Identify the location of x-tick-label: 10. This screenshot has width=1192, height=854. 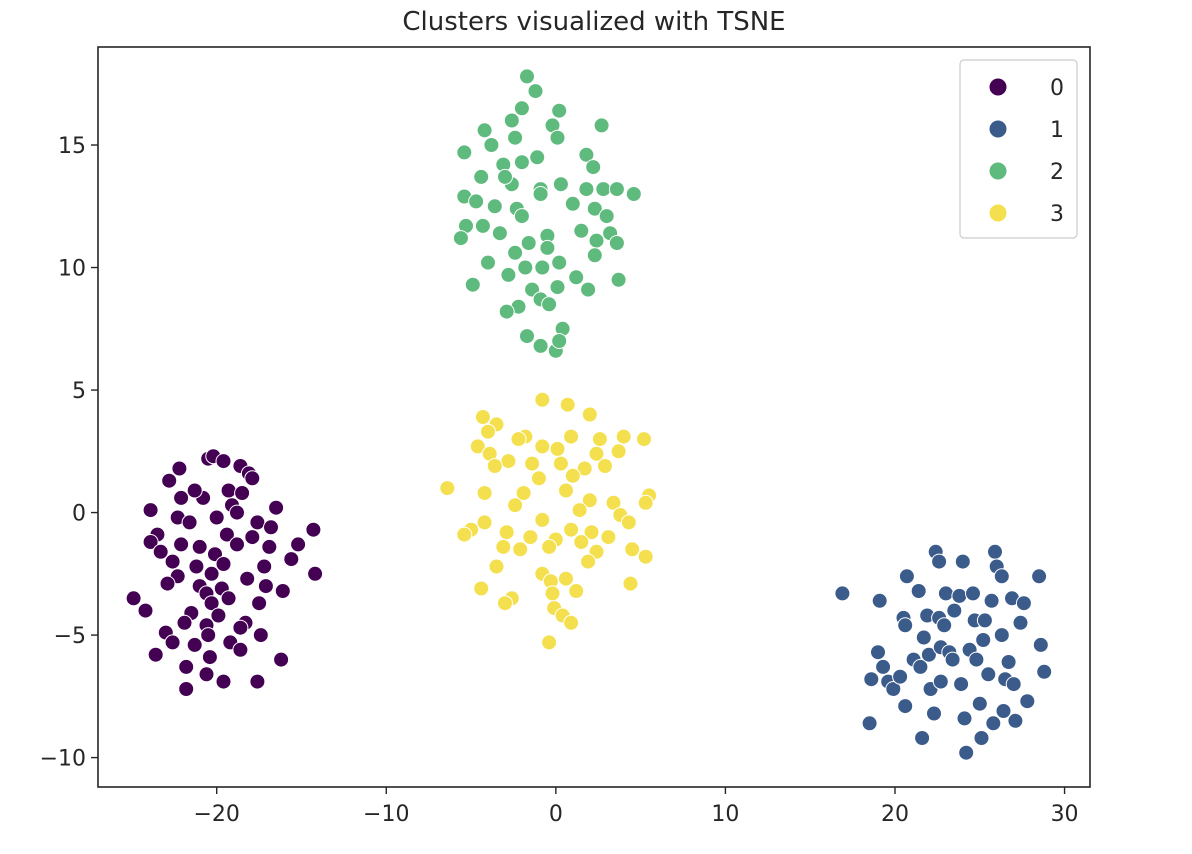
(725, 814).